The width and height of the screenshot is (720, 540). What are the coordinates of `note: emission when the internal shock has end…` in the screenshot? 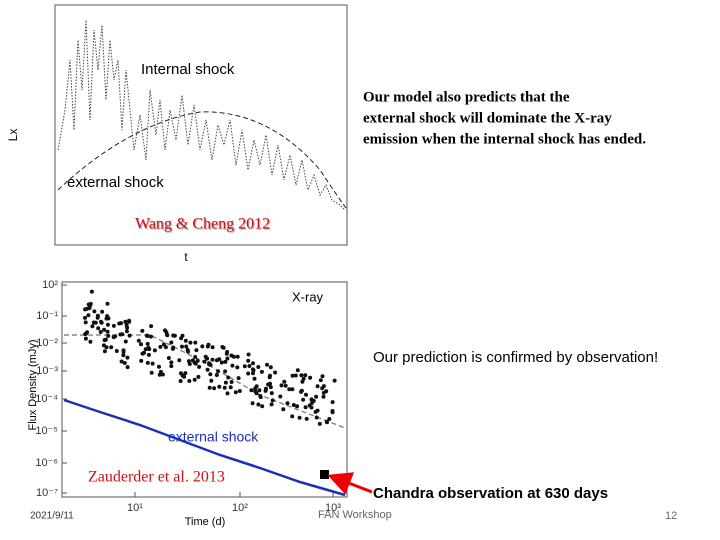 It's located at (504, 139).